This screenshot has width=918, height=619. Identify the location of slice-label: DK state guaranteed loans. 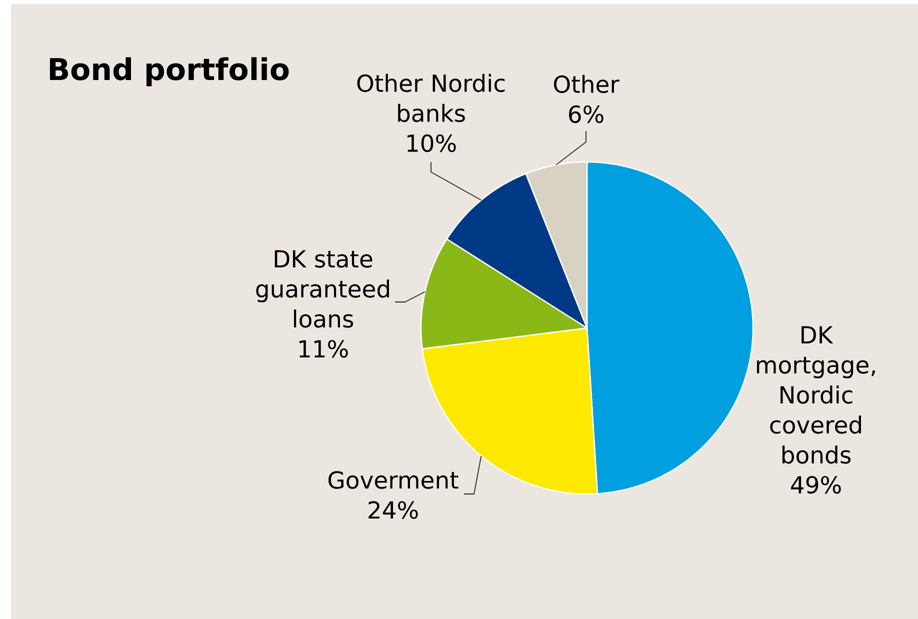
(322, 289).